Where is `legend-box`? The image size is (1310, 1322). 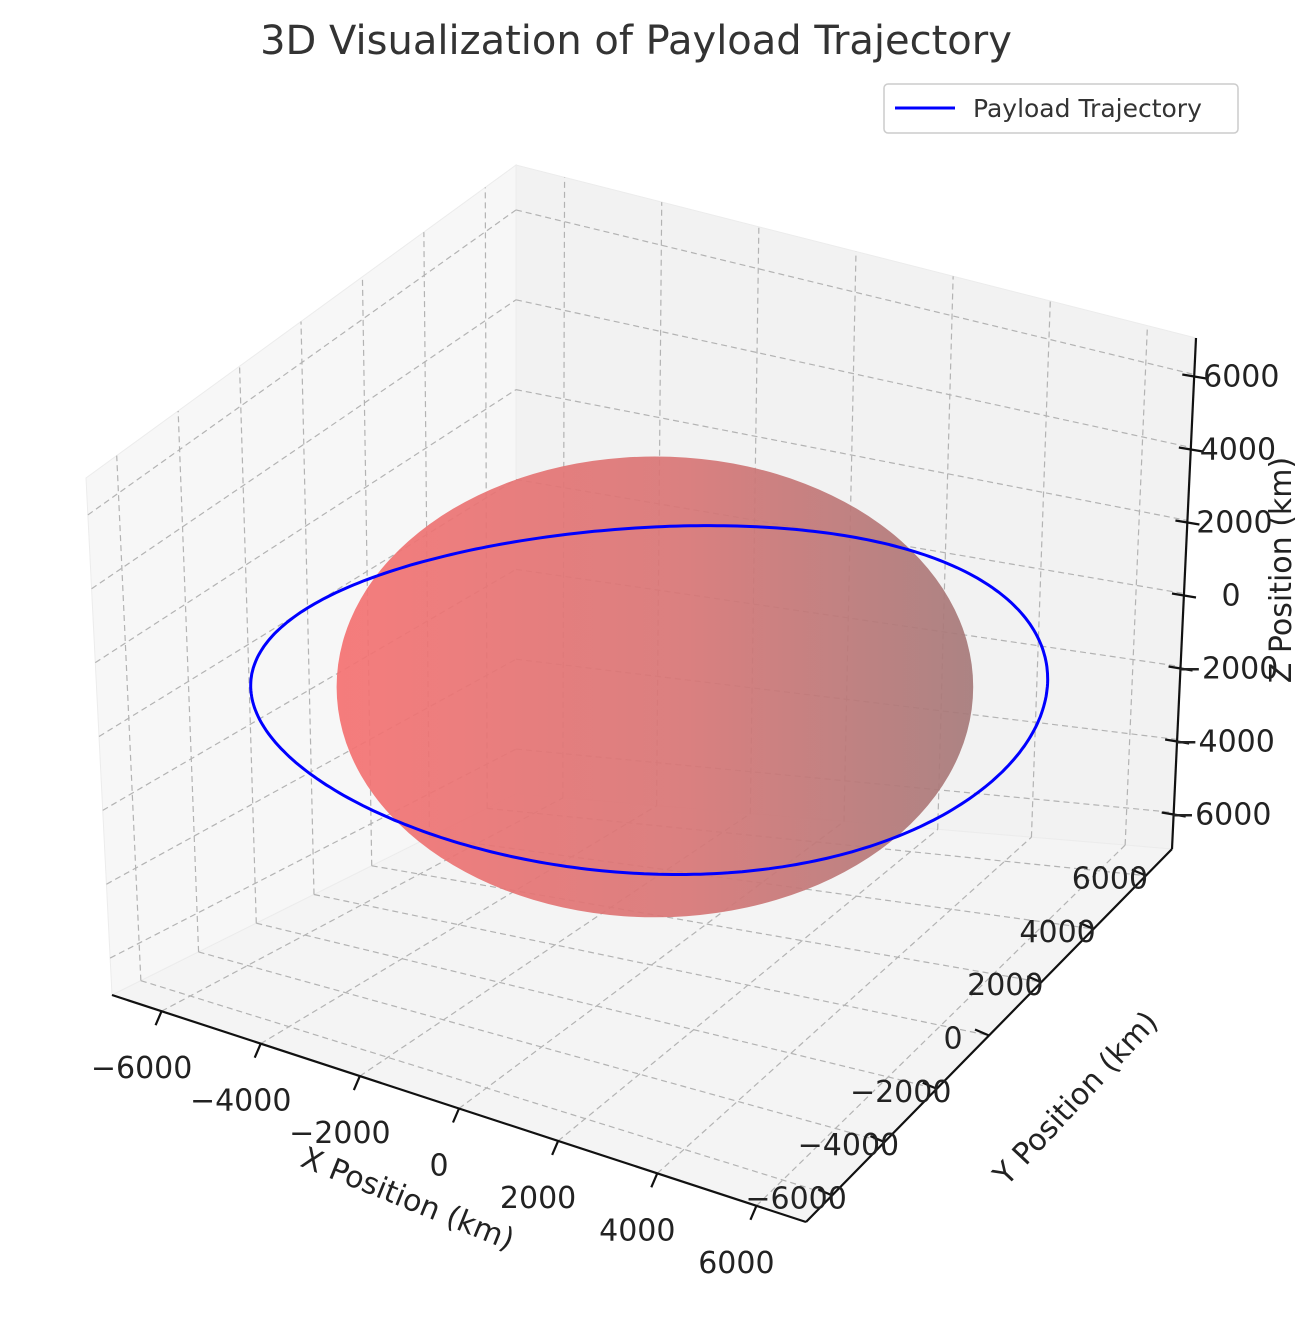 legend-box is located at coordinates (1061, 108).